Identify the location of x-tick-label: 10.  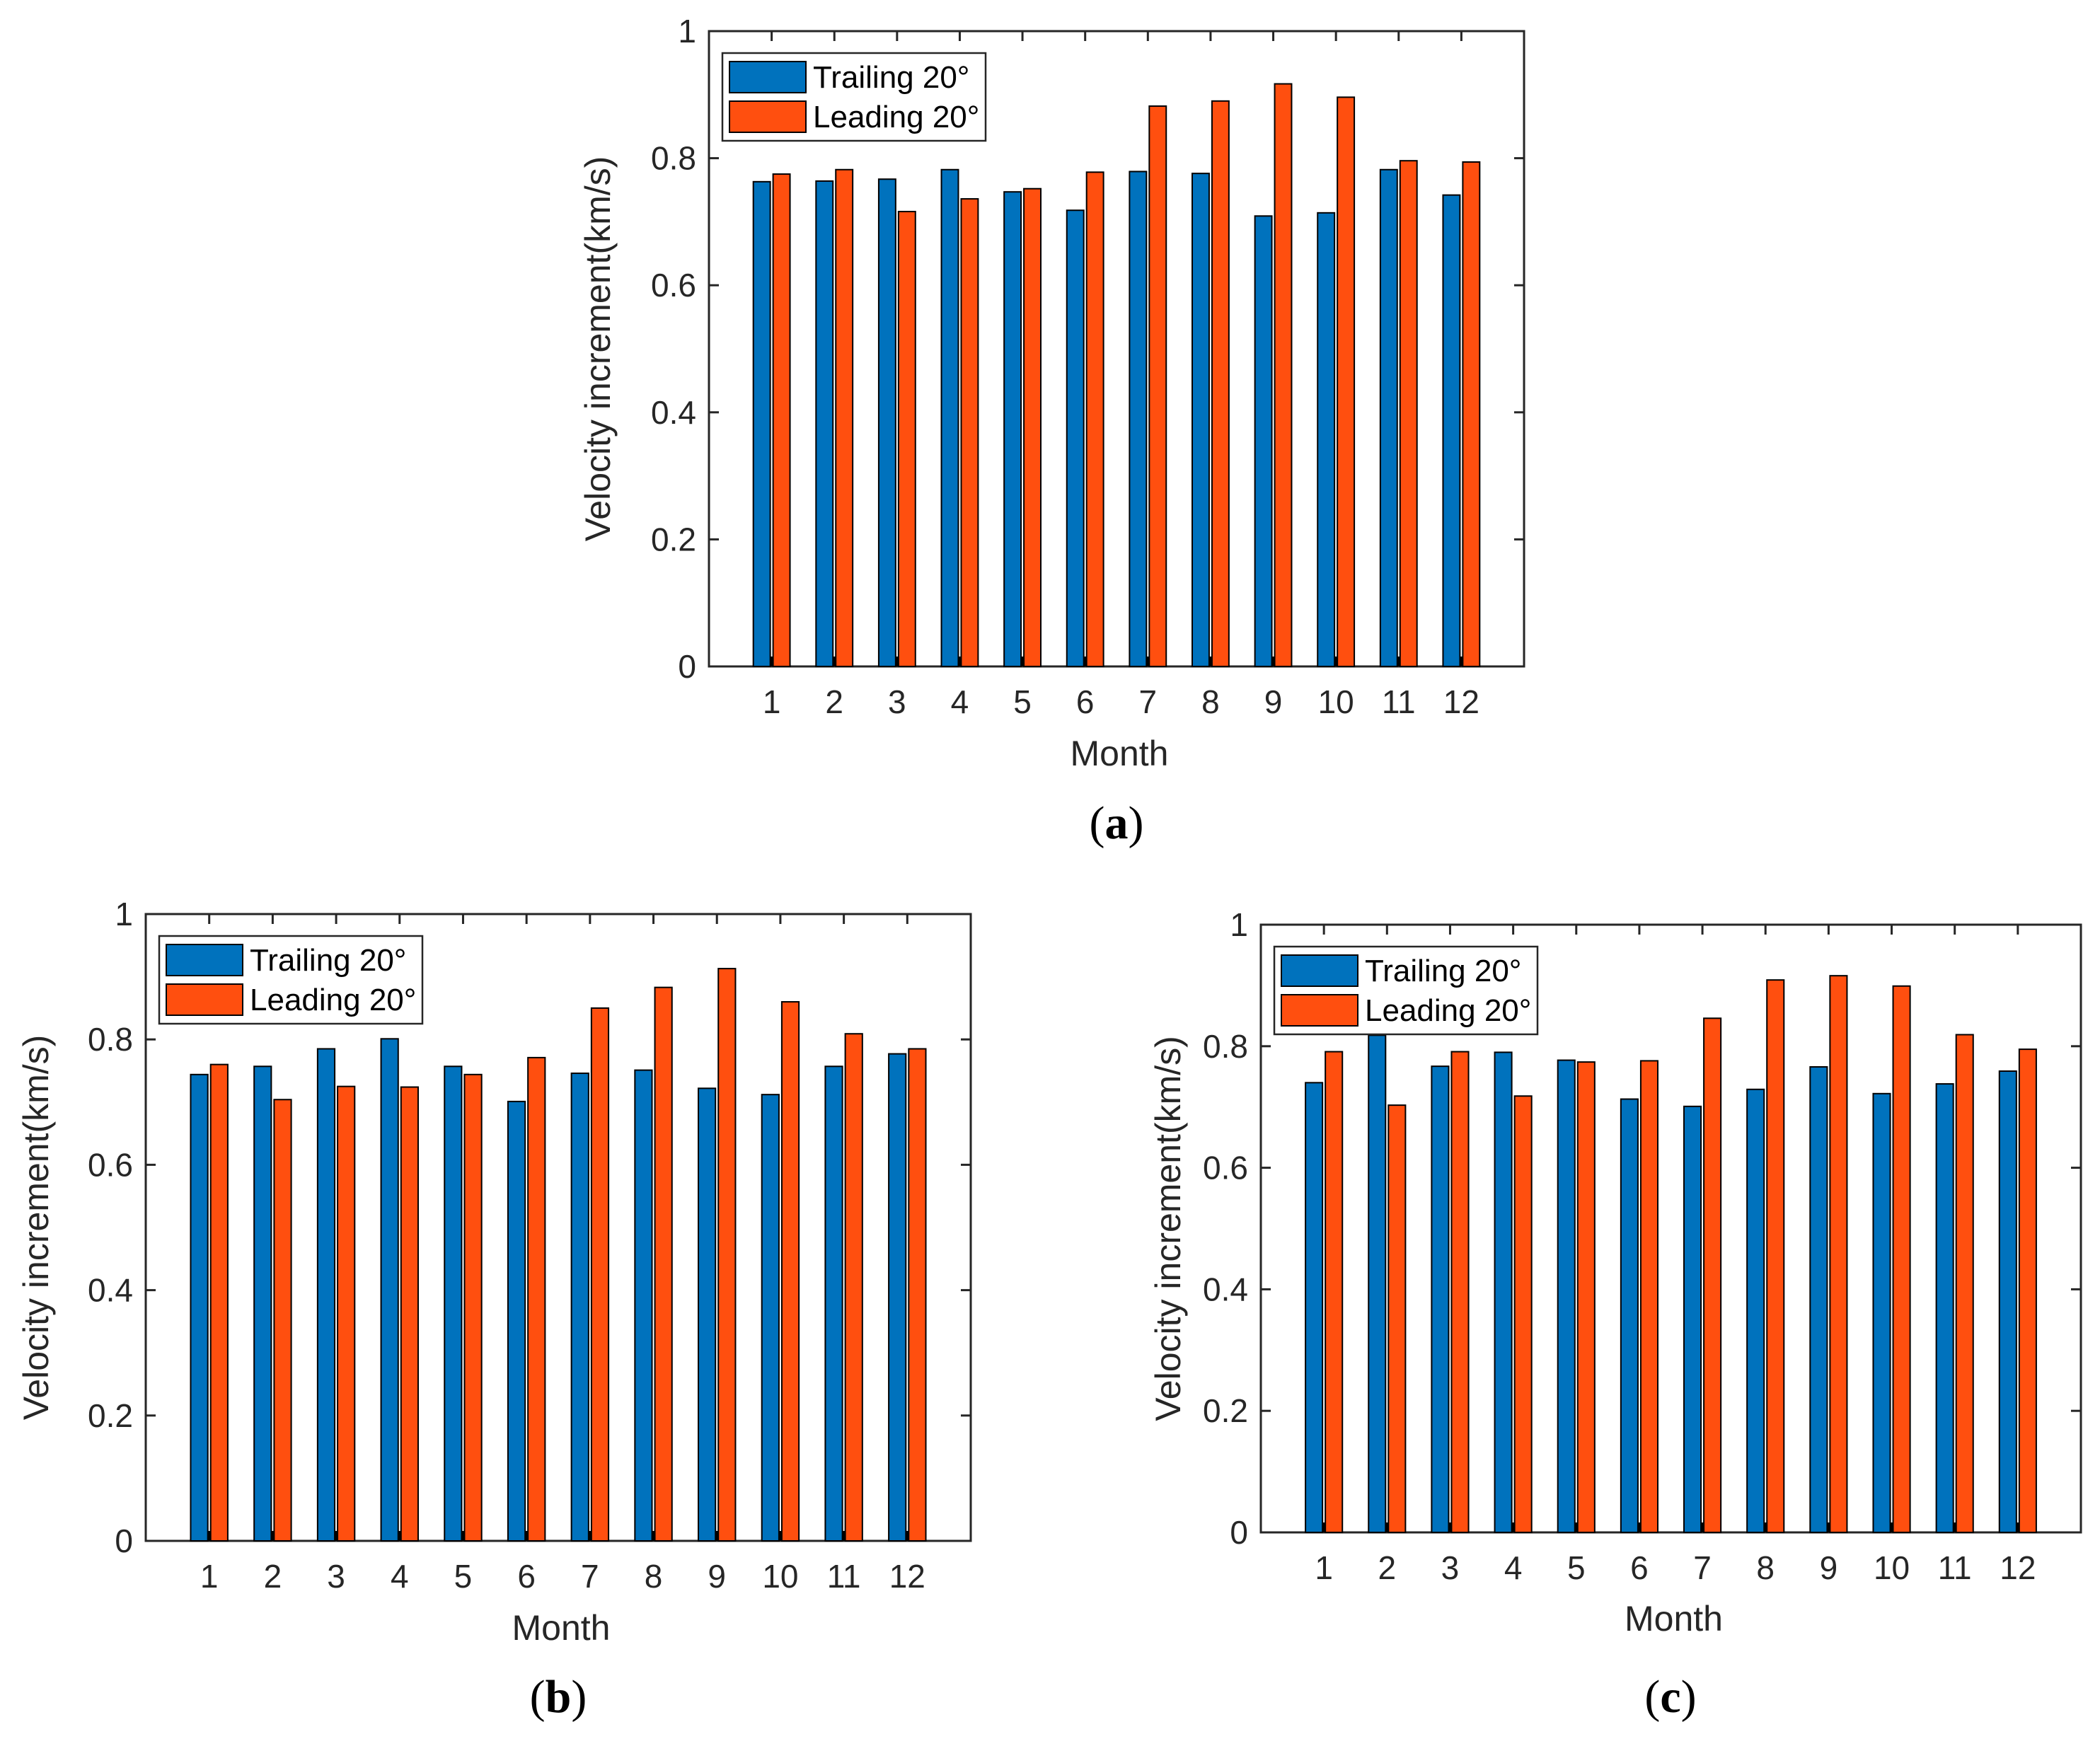
(1892, 1567).